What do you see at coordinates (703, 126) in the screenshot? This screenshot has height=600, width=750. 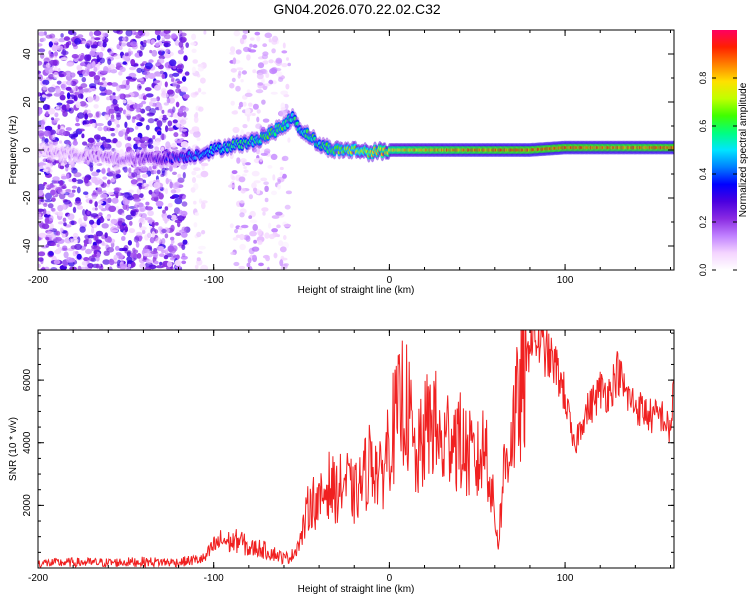 I see `colorbar-tick-label: 0.6` at bounding box center [703, 126].